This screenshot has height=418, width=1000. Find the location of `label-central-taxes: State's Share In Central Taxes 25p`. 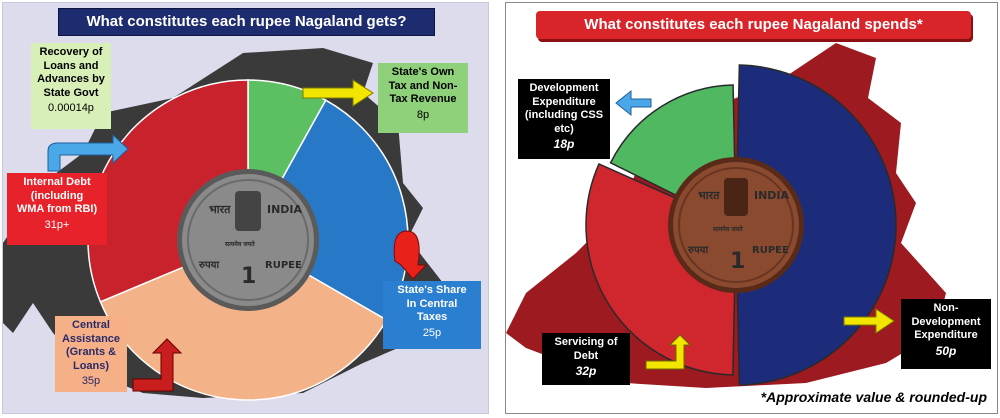

label-central-taxes: State's Share In Central Taxes 25p is located at coordinates (432, 315).